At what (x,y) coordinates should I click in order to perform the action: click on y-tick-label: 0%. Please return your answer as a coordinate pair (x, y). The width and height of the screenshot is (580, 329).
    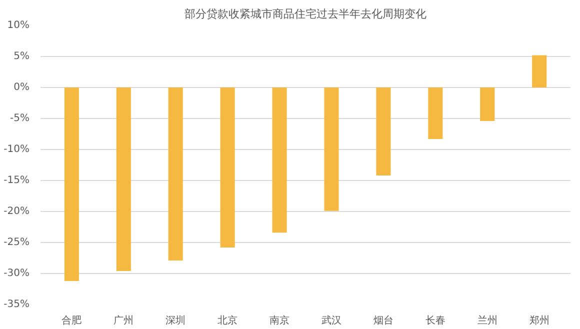
    Looking at the image, I should click on (22, 87).